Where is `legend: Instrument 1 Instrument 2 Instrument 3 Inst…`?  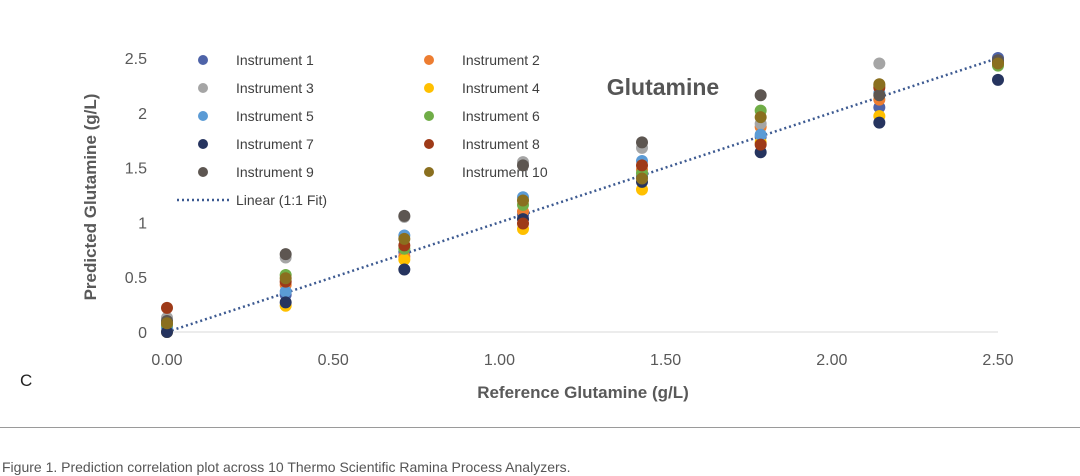
legend: Instrument 1 Instrument 2 Instrument 3 Inst… is located at coordinates (362, 130).